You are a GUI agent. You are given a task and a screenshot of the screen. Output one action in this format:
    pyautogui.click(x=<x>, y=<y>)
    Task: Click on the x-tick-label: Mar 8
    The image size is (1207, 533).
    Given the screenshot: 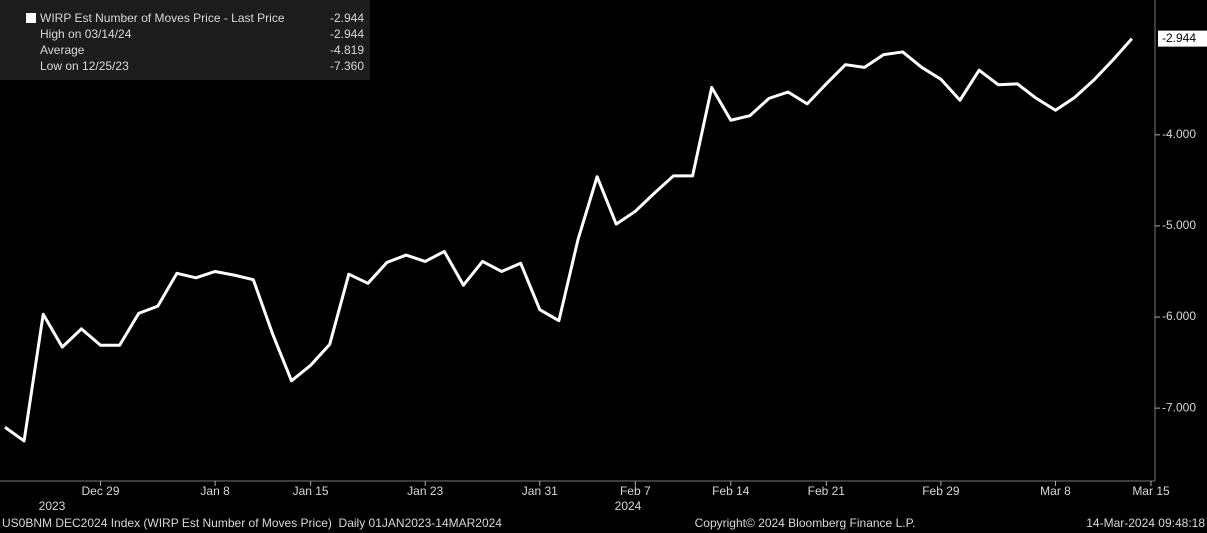 What is the action you would take?
    pyautogui.click(x=1055, y=491)
    